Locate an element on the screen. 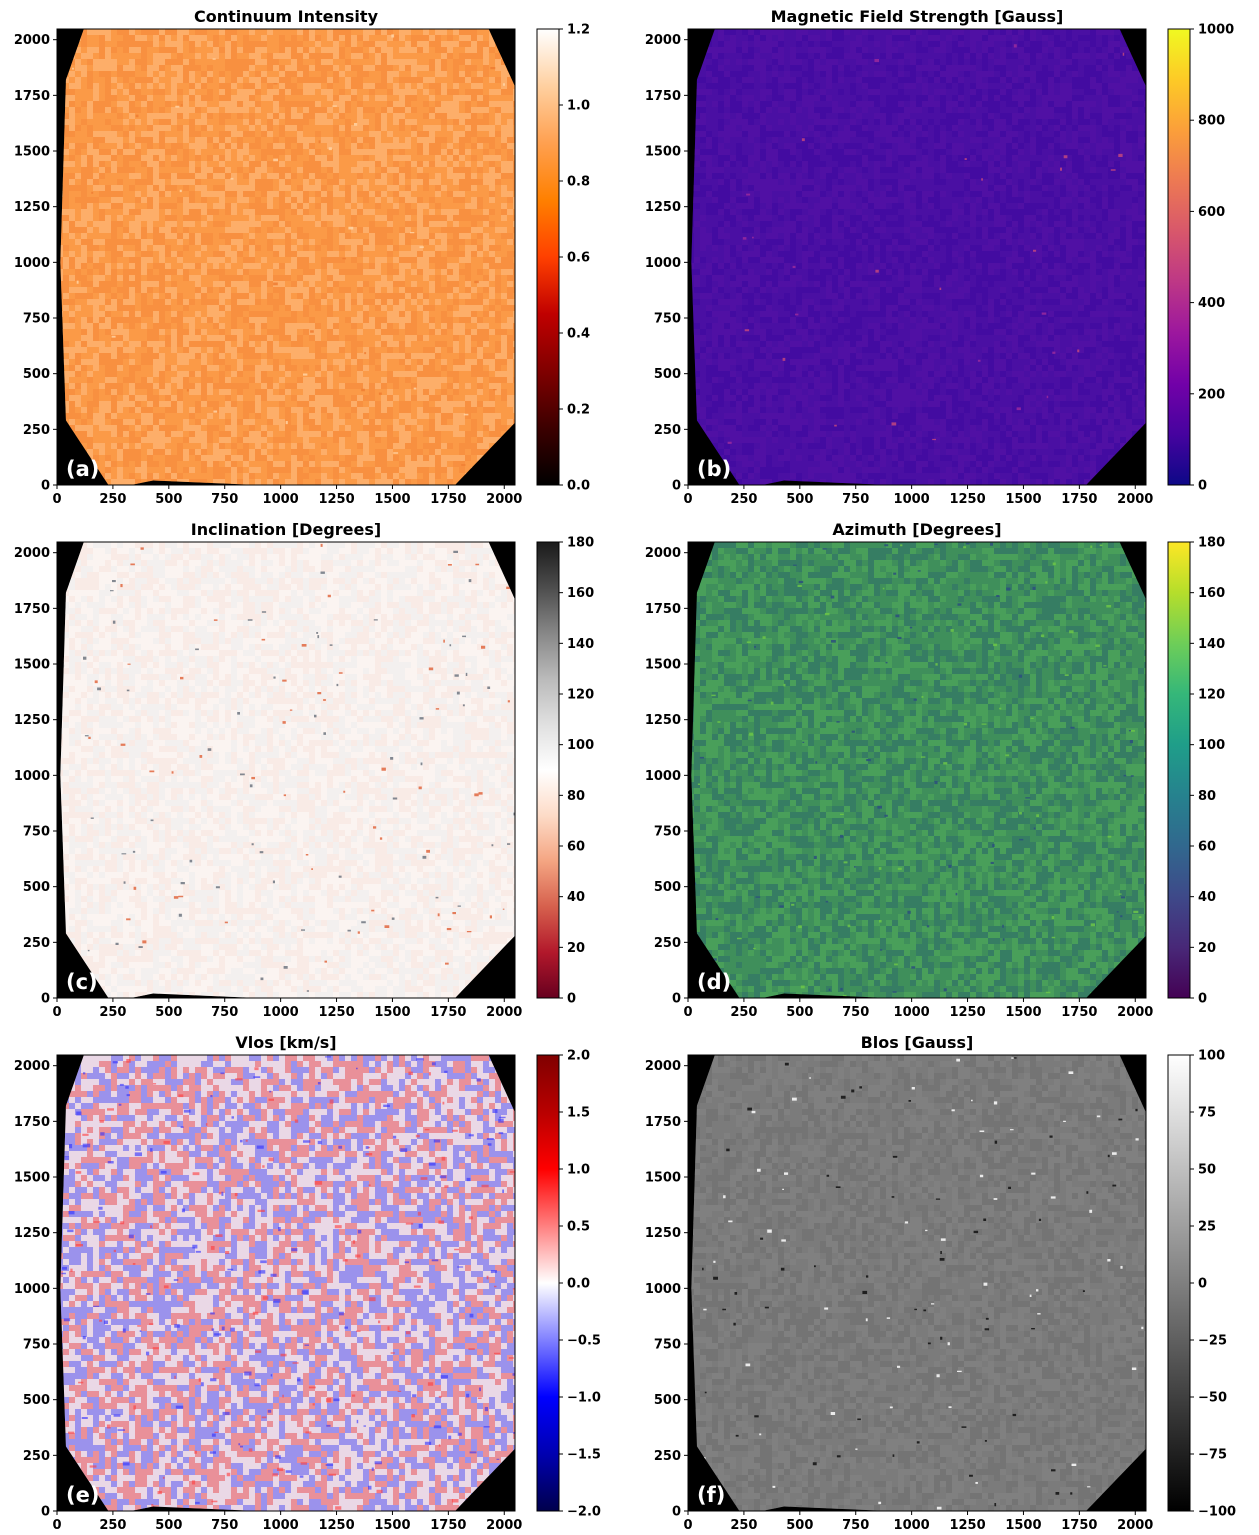  panel-label: (d) is located at coordinates (714, 982).